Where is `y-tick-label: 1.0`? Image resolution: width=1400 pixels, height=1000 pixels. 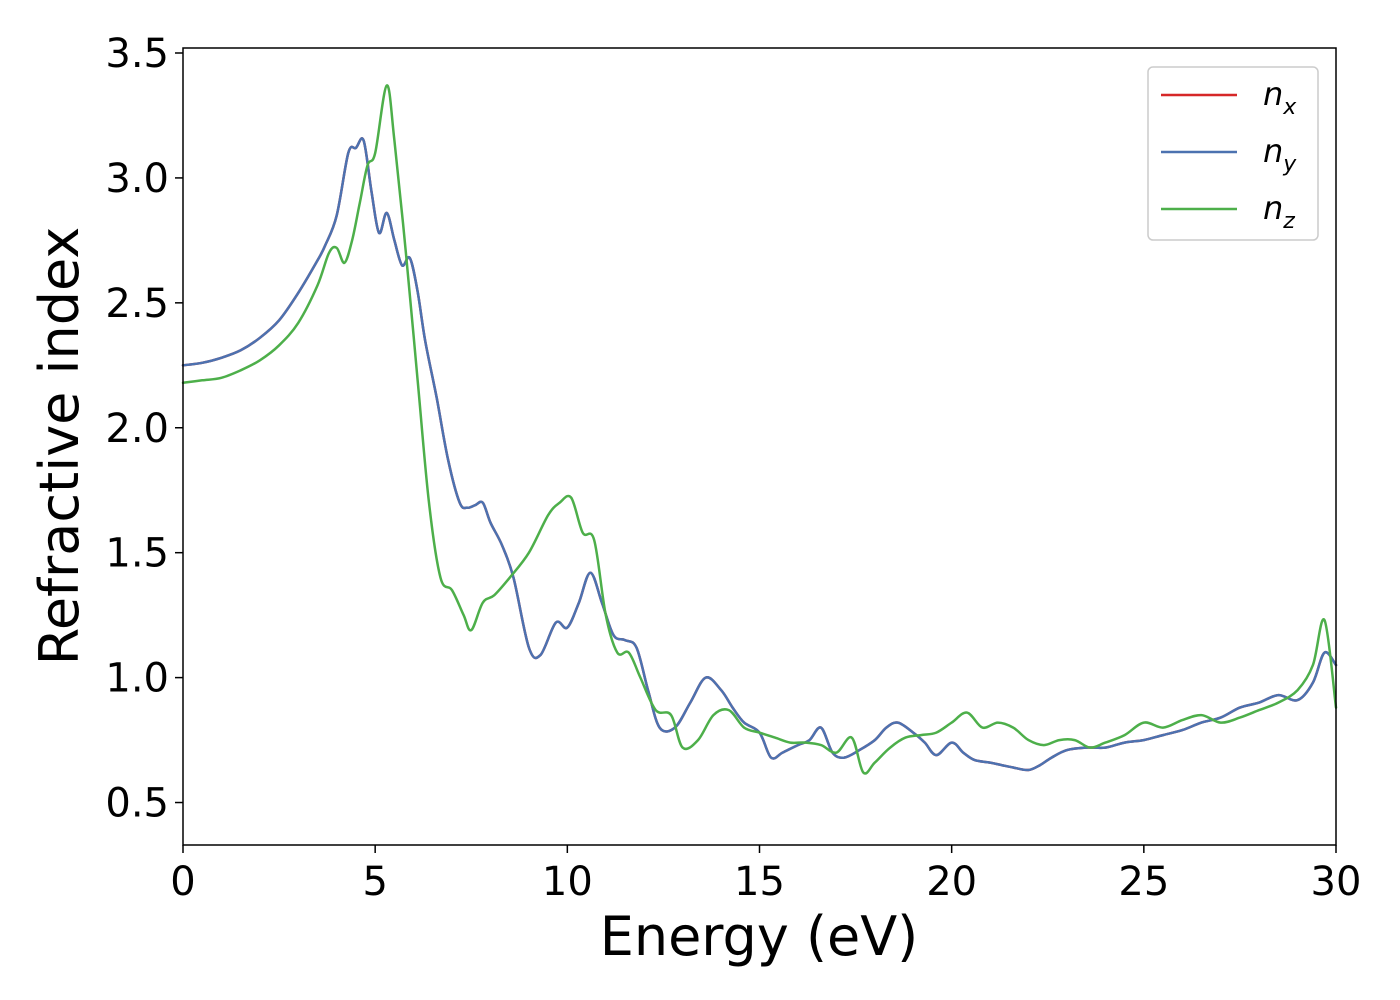 y-tick-label: 1.0 is located at coordinates (137, 679).